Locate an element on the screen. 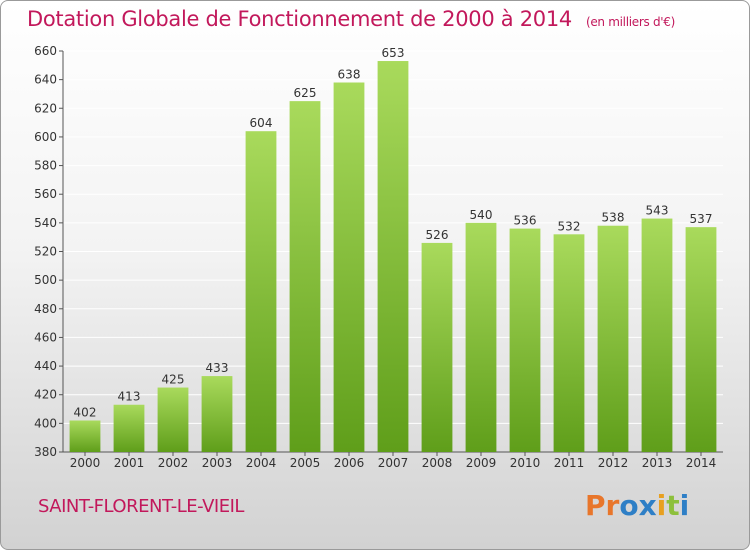  bar-2004 is located at coordinates (261, 291).